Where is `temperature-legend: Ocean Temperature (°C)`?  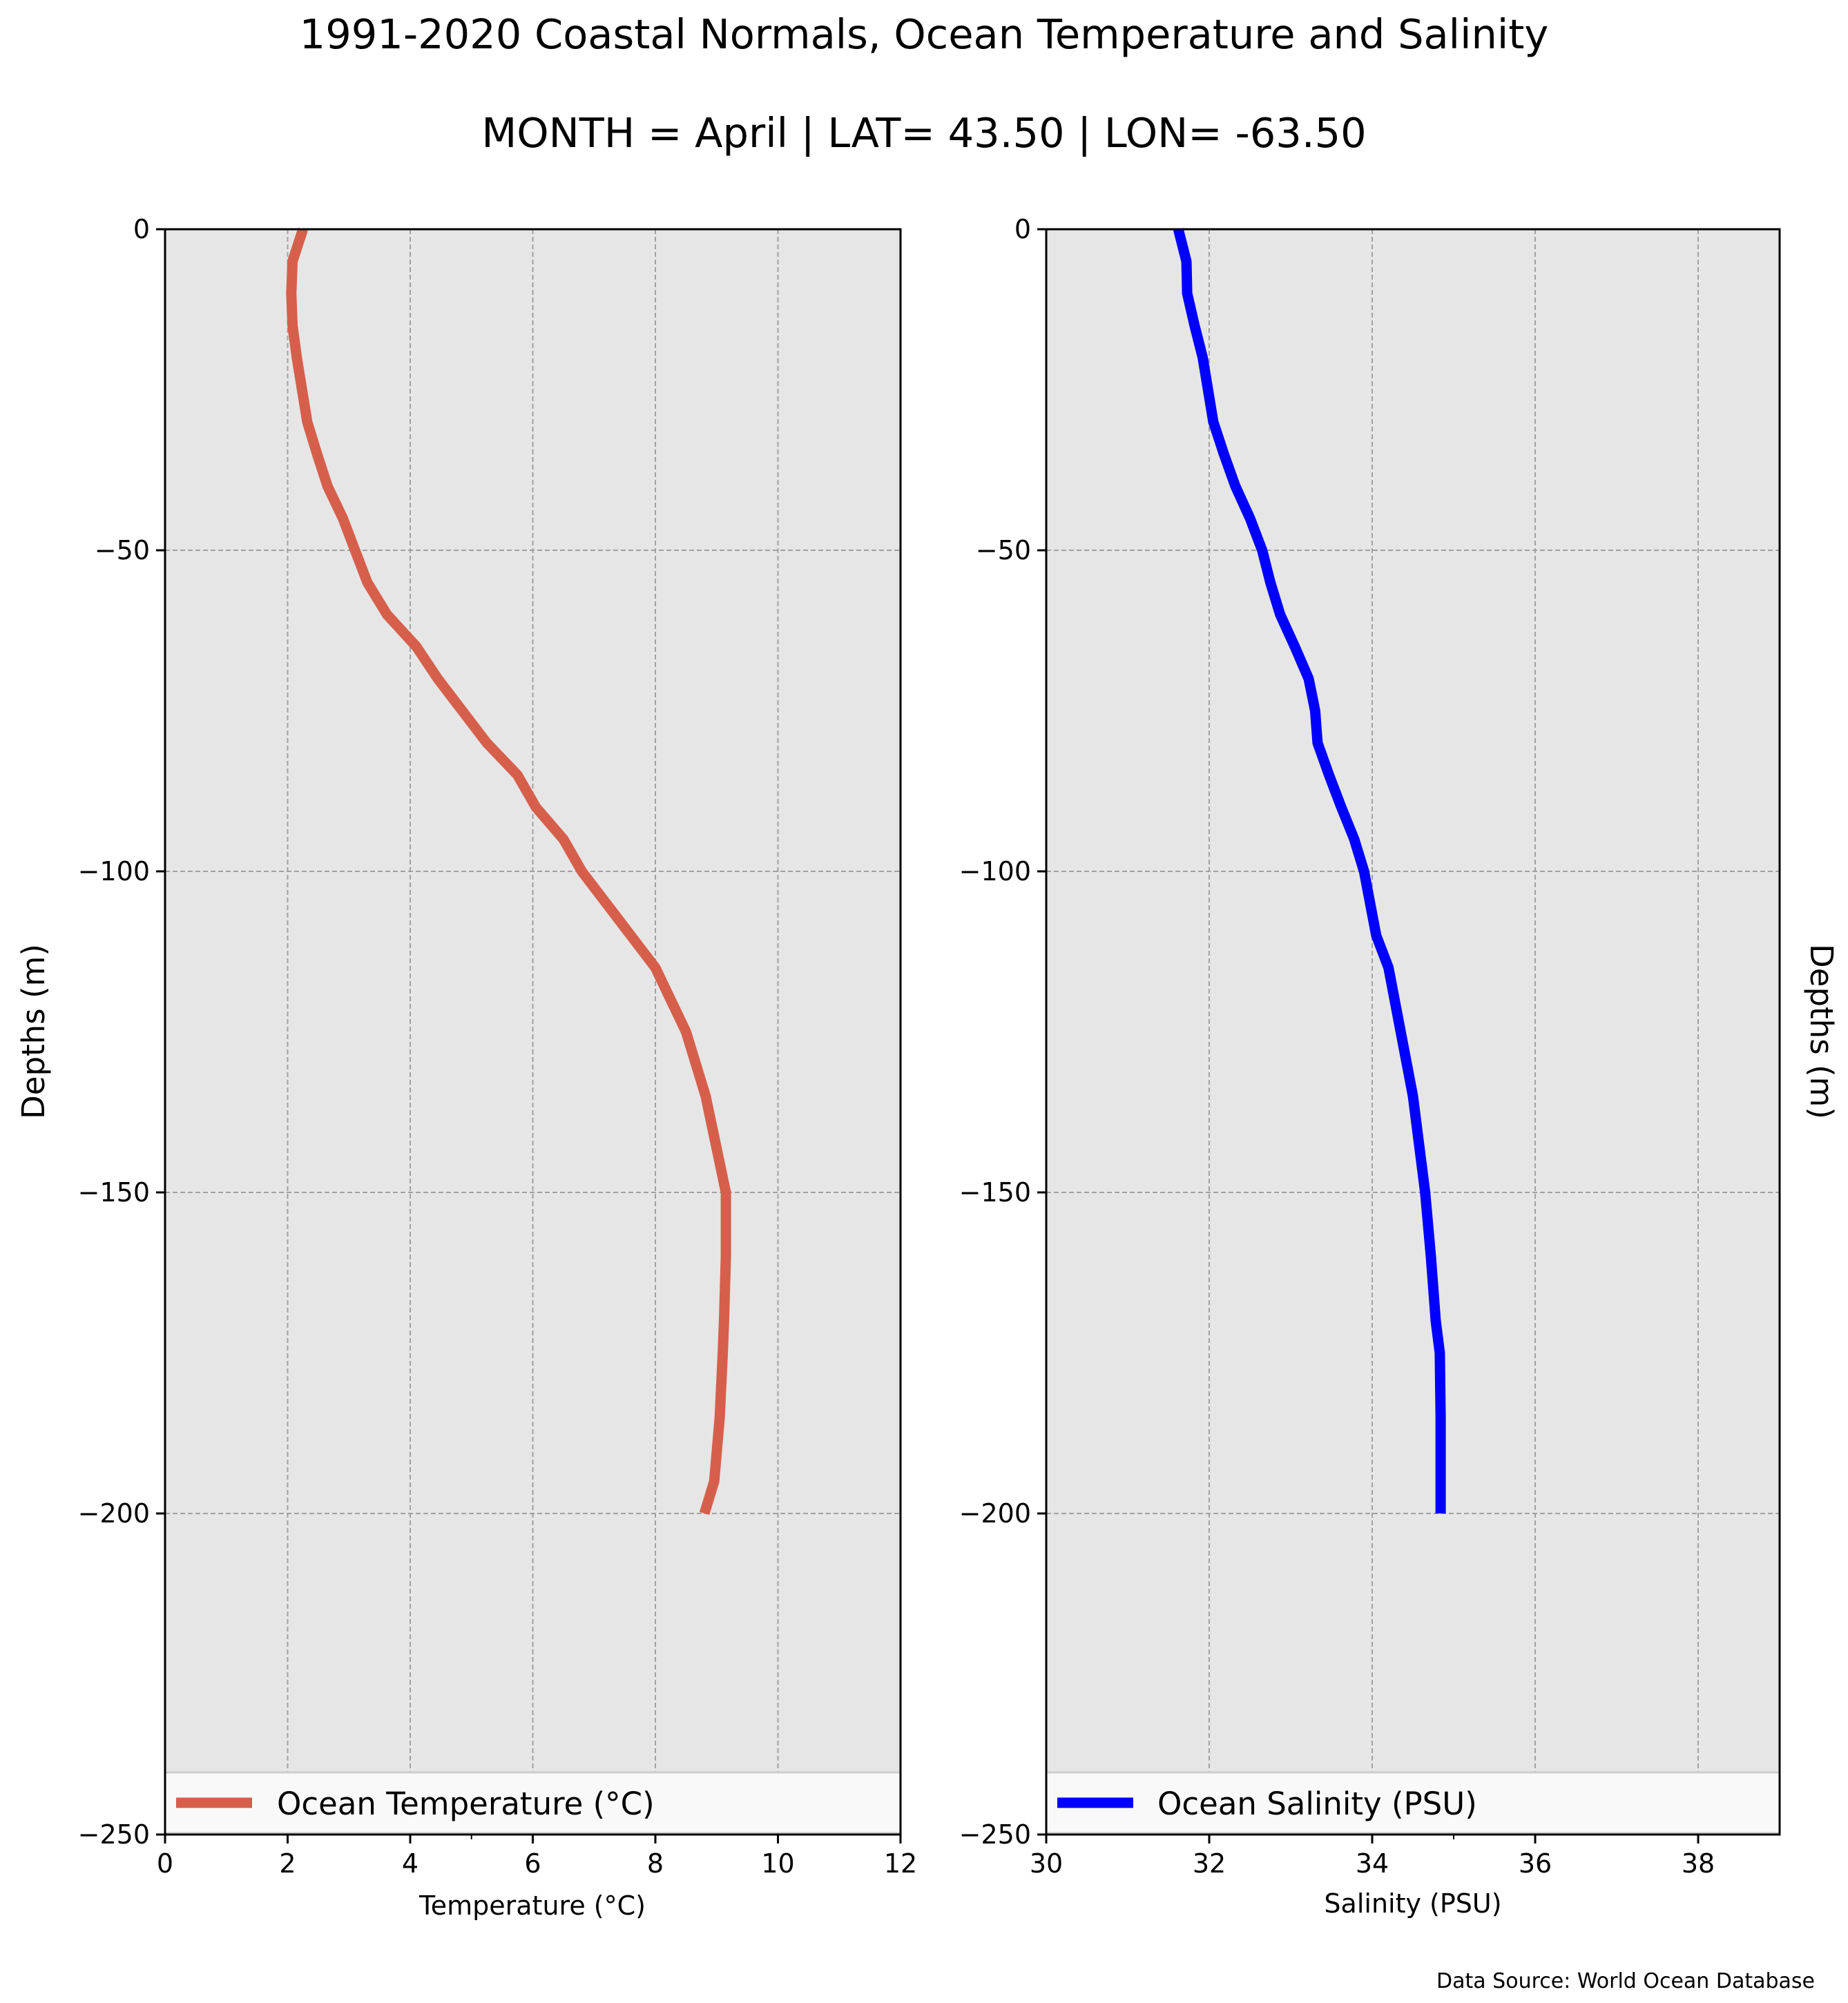
temperature-legend: Ocean Temperature (°C) is located at coordinates (533, 1803).